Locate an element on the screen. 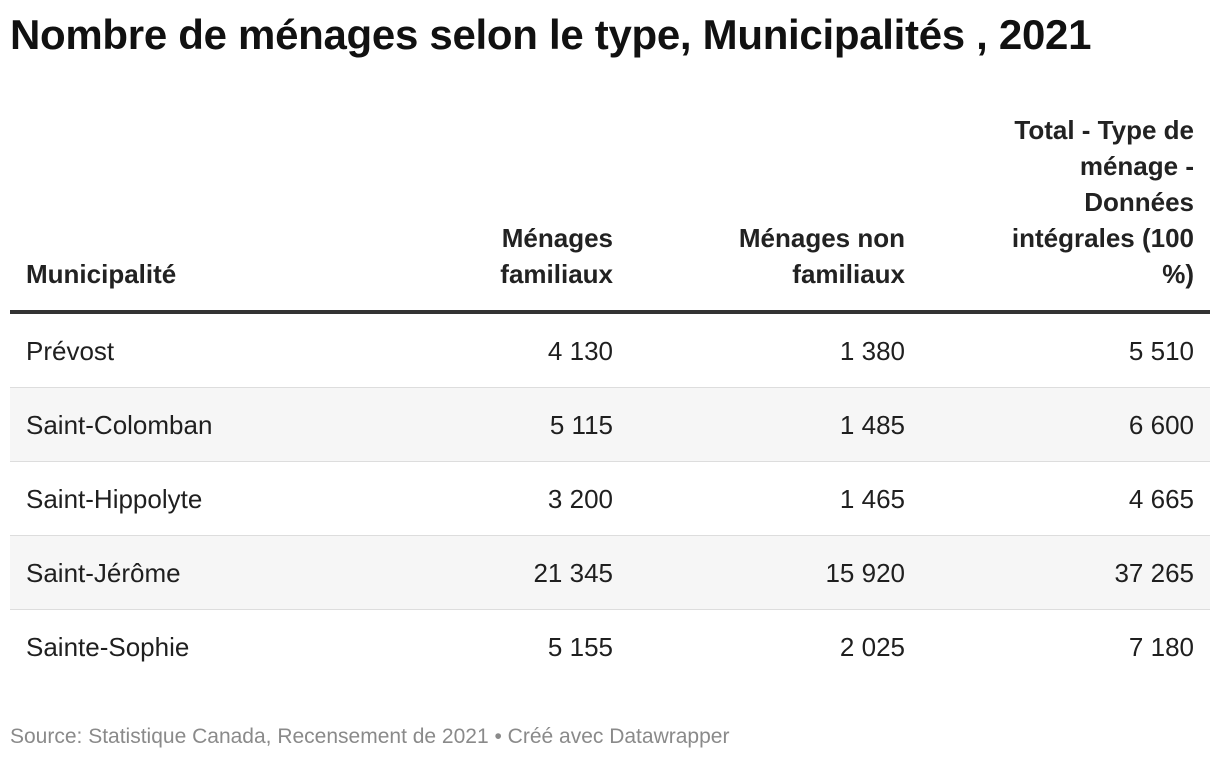 The image size is (1220, 760). municipality-cell: Saint-Hippolyte is located at coordinates (174, 498).